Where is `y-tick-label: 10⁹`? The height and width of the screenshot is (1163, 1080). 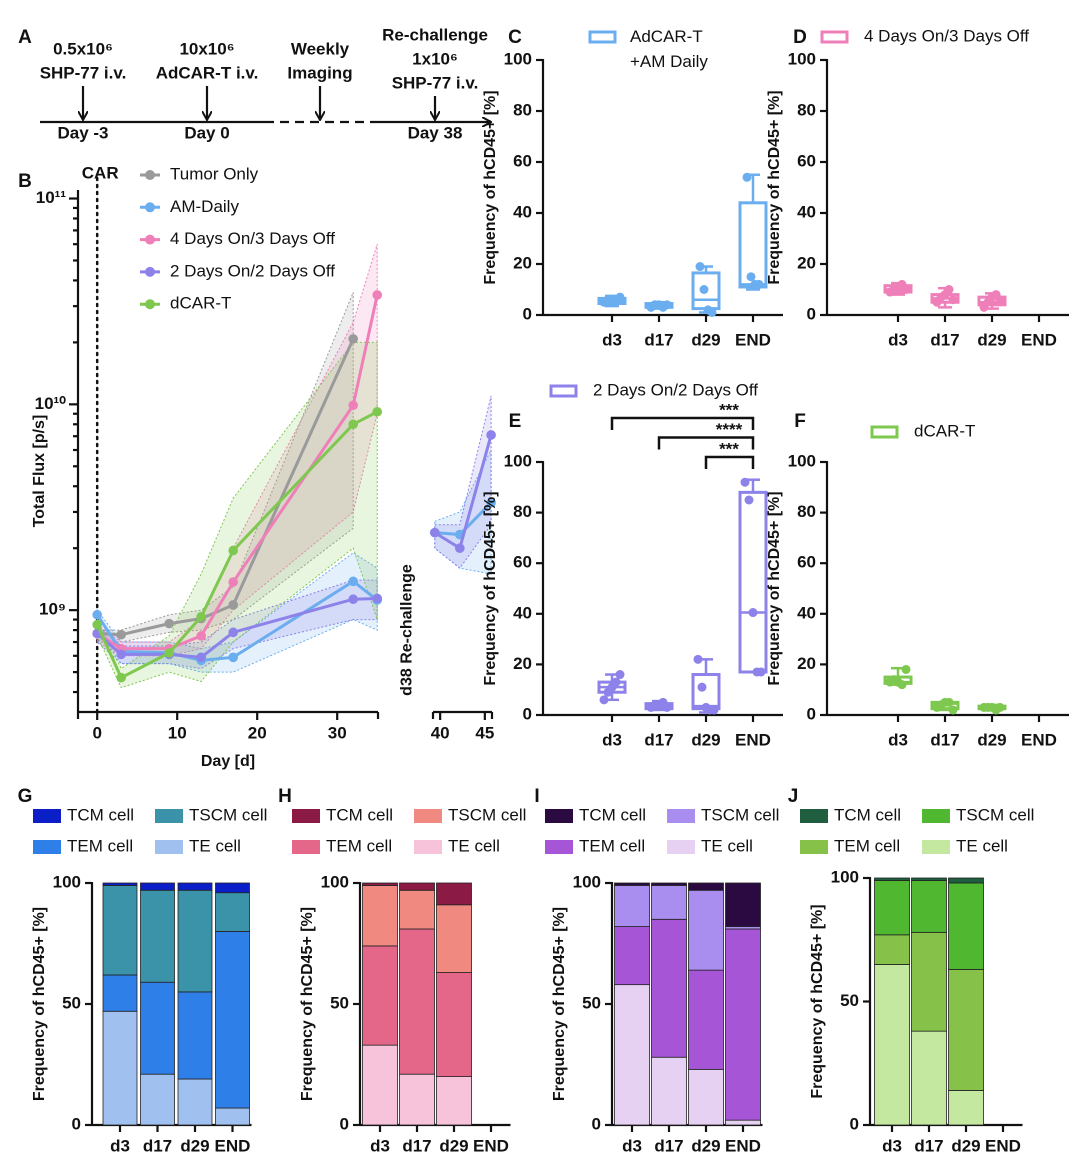 y-tick-label: 10⁹ is located at coordinates (52, 609).